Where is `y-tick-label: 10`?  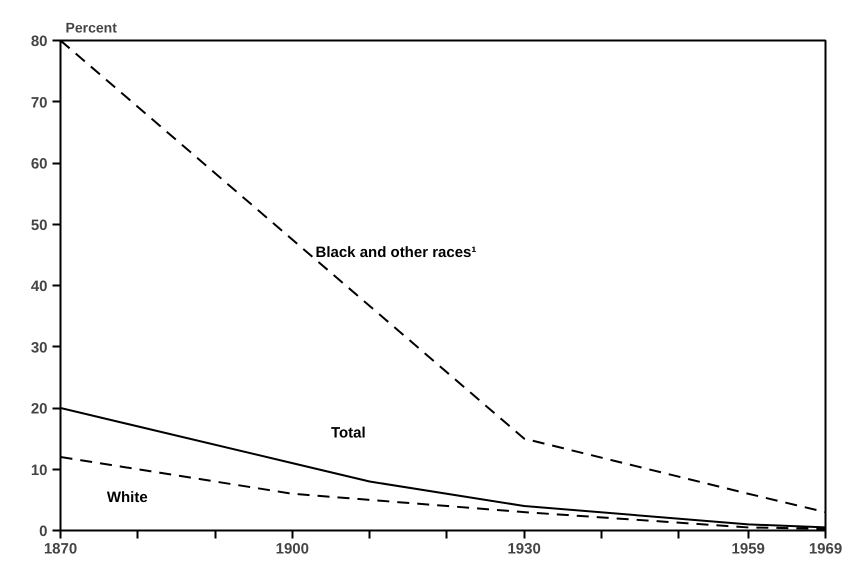
y-tick-label: 10 is located at coordinates (39, 470).